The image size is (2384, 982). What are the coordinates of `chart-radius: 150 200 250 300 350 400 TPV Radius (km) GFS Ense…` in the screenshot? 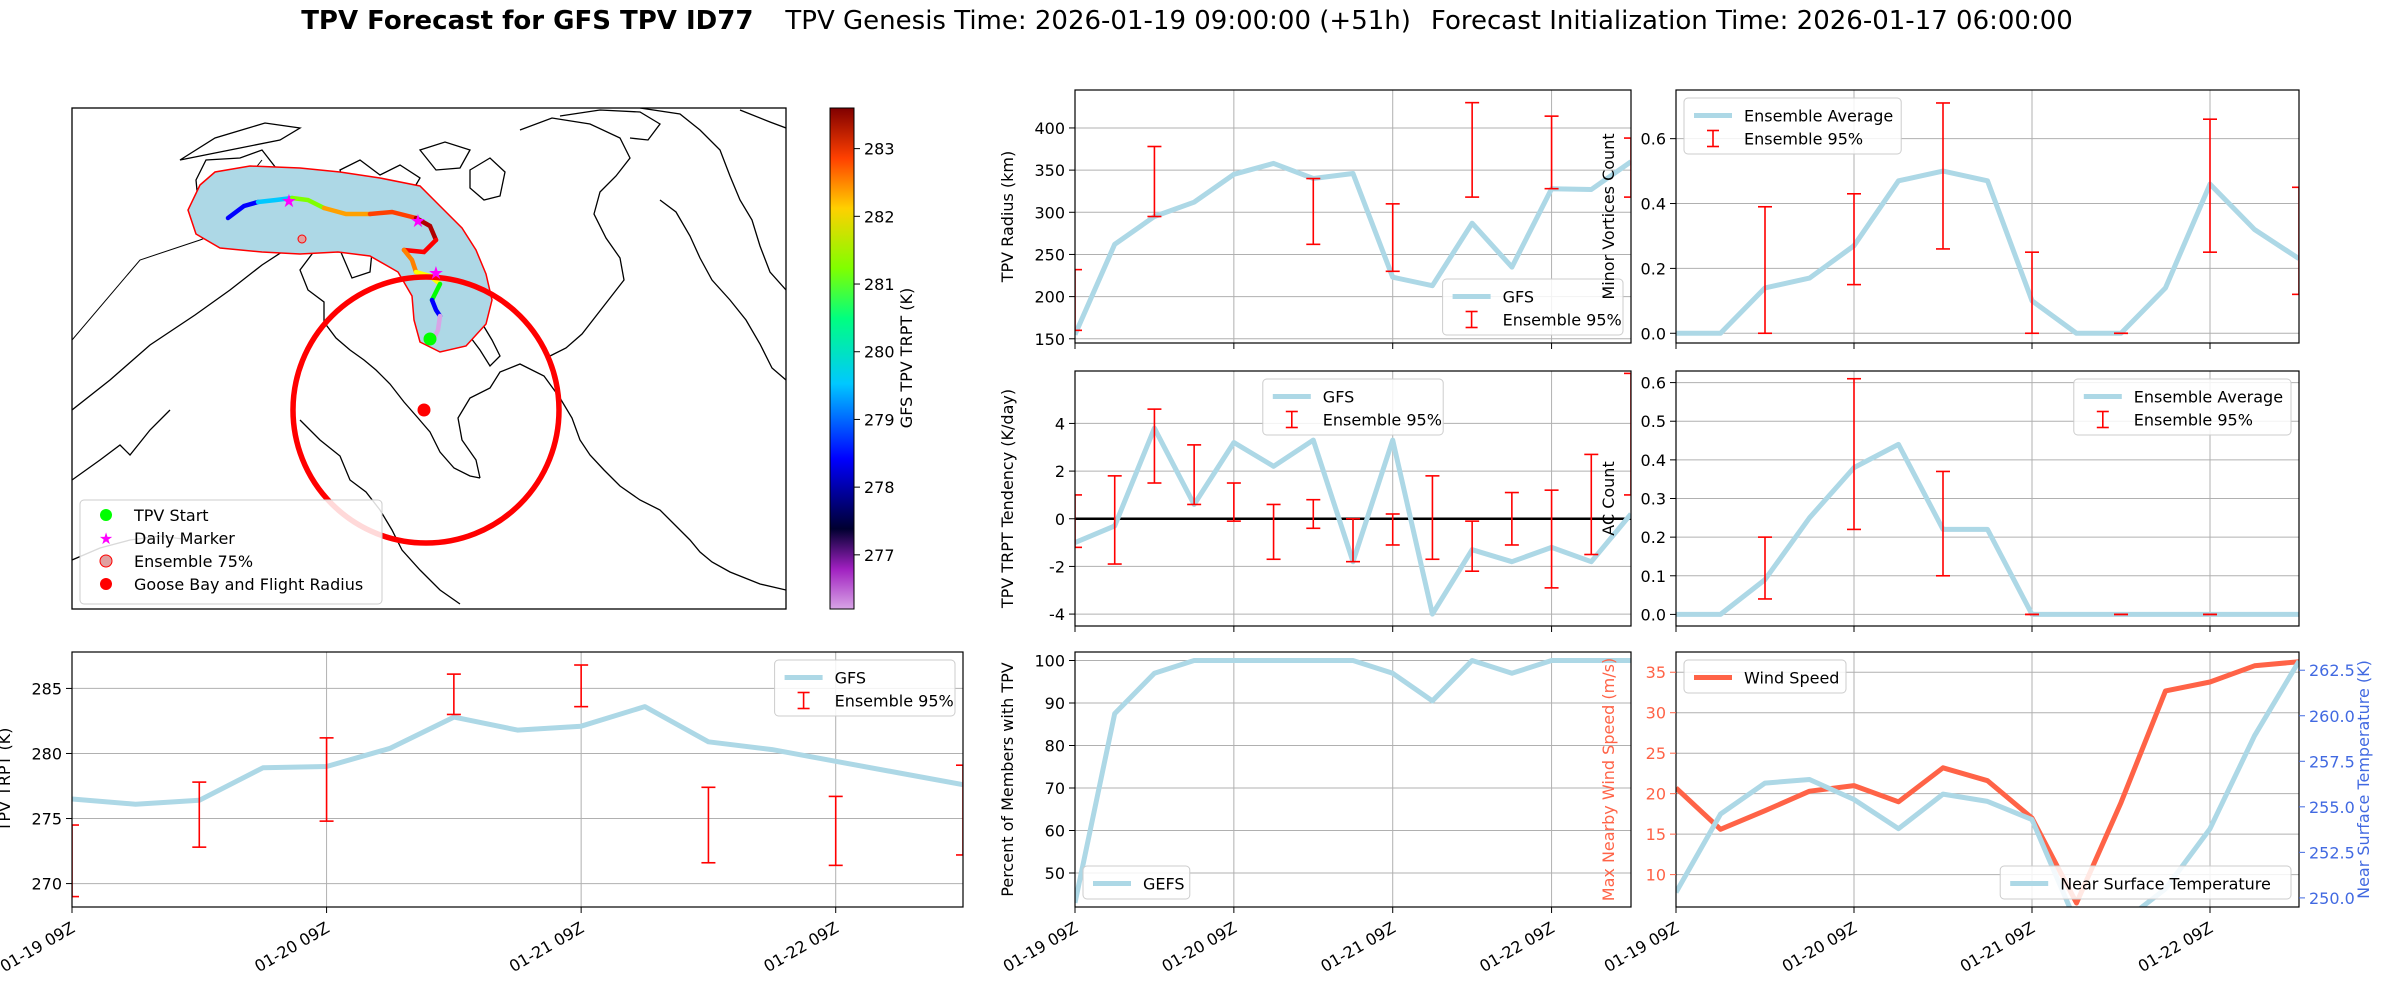 It's located at (1315, 219).